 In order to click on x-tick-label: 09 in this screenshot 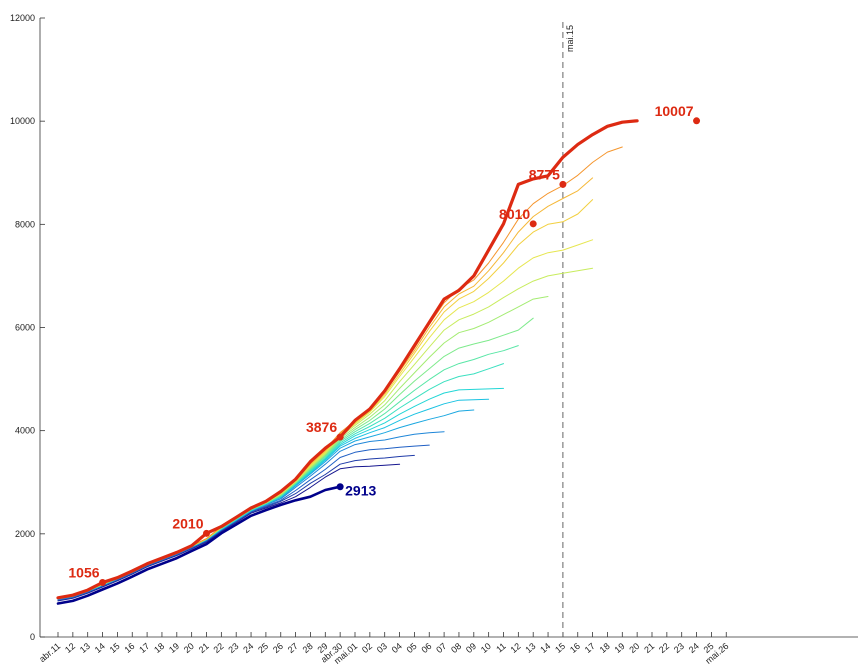, I will do `click(471, 648)`.